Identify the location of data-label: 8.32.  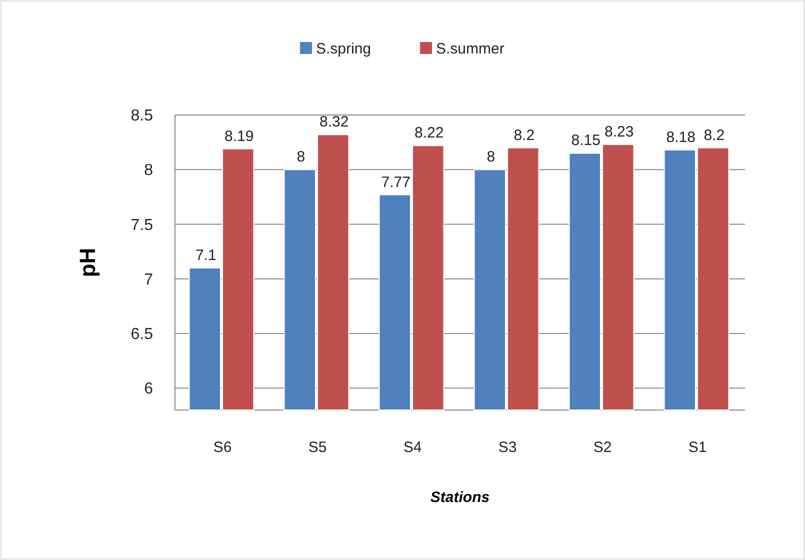
(334, 122).